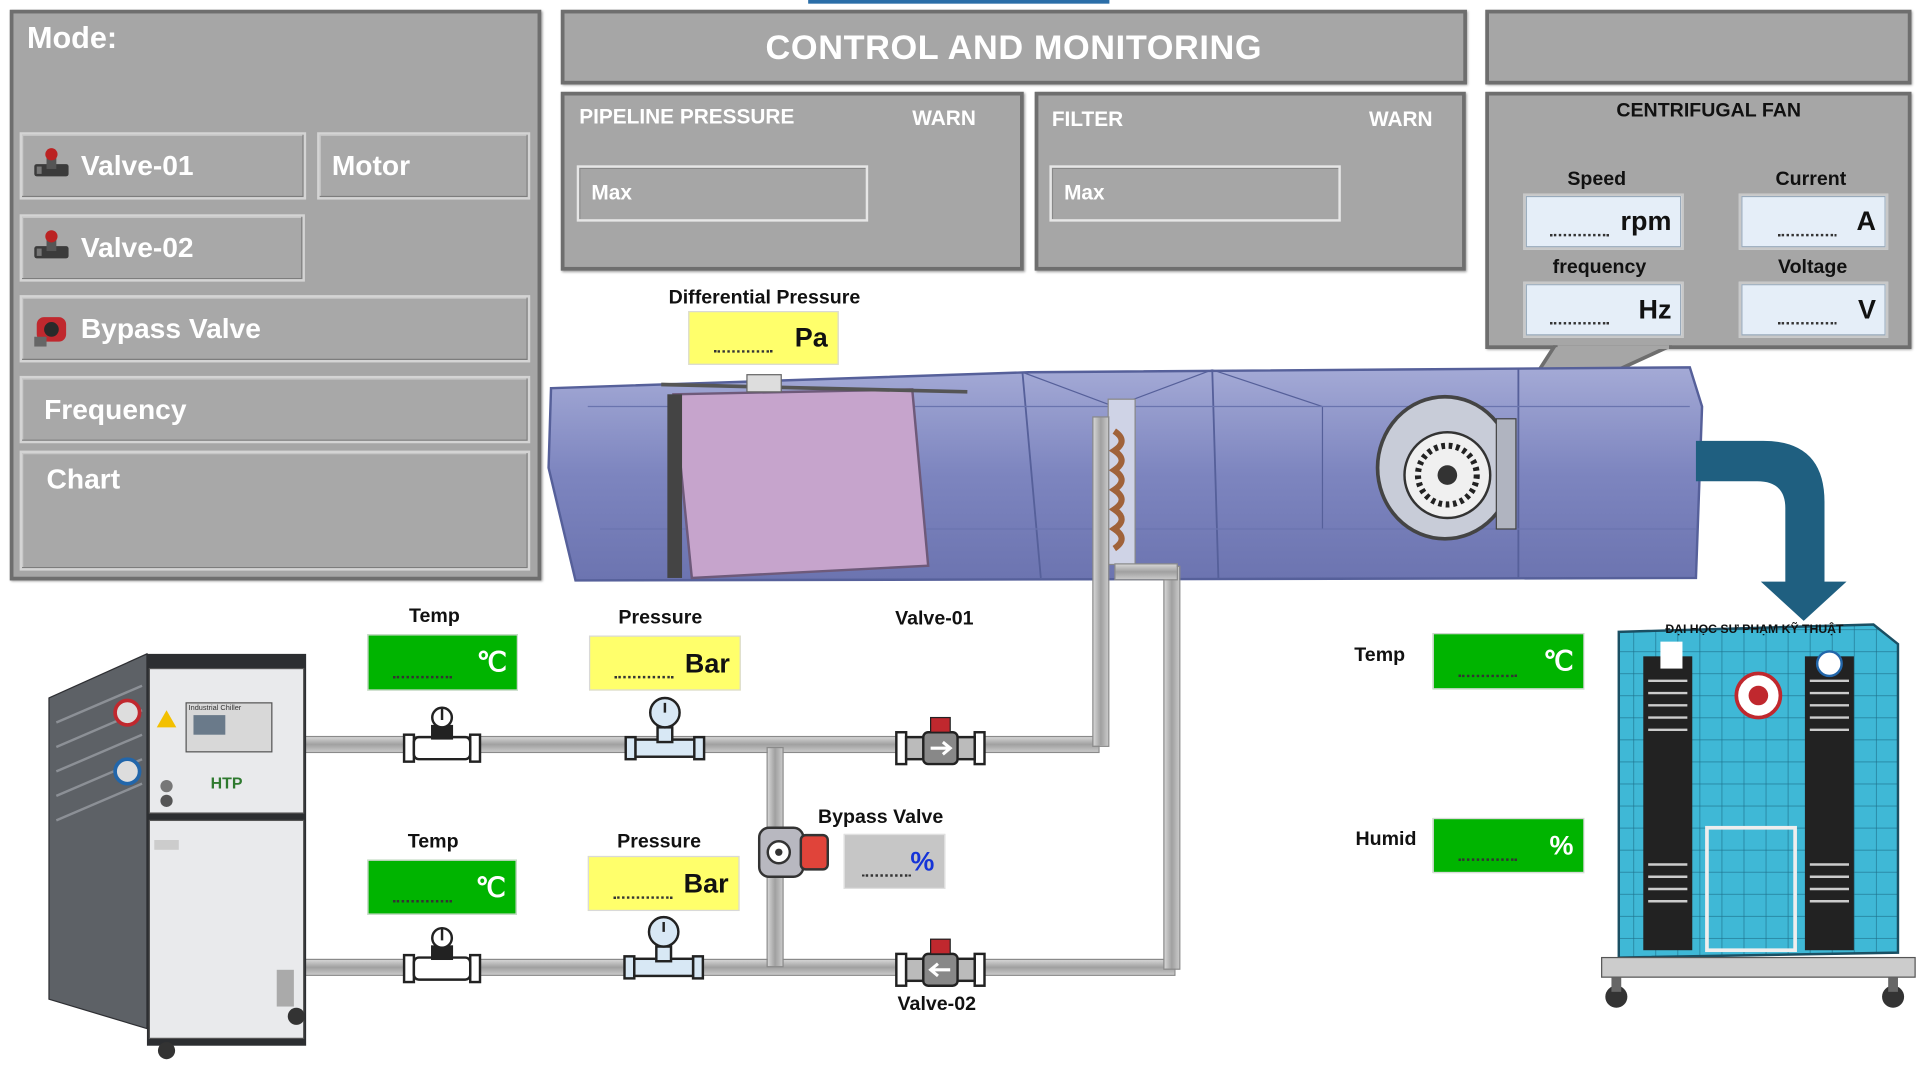 The image size is (1920, 1080). I want to click on valve-02-label: Valve-02, so click(137, 247).